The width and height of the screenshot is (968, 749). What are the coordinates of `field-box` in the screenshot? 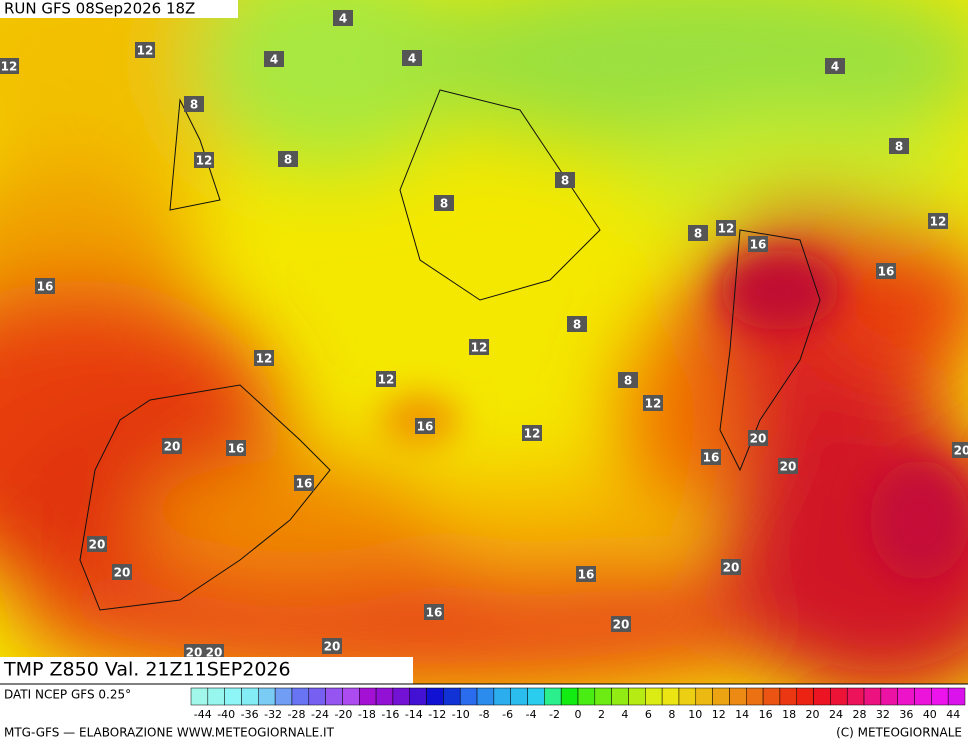 It's located at (206, 670).